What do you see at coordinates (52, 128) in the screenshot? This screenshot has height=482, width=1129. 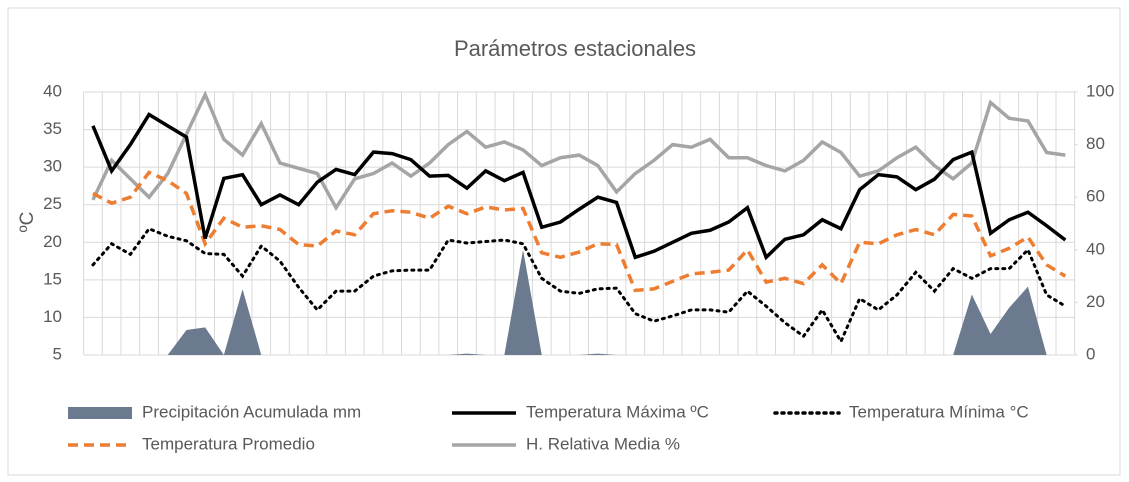 I see `y-tick-label: 35` at bounding box center [52, 128].